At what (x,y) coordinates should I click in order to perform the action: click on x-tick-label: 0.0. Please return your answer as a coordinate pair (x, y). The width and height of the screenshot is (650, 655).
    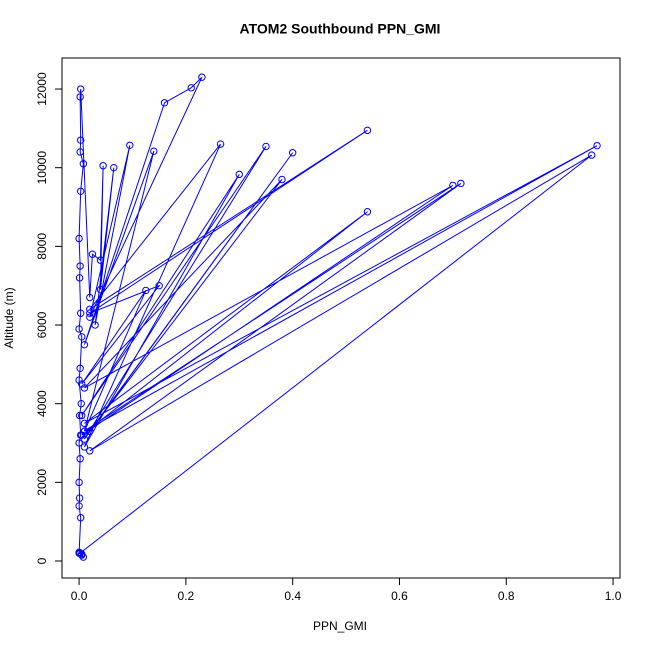
    Looking at the image, I should click on (79, 596).